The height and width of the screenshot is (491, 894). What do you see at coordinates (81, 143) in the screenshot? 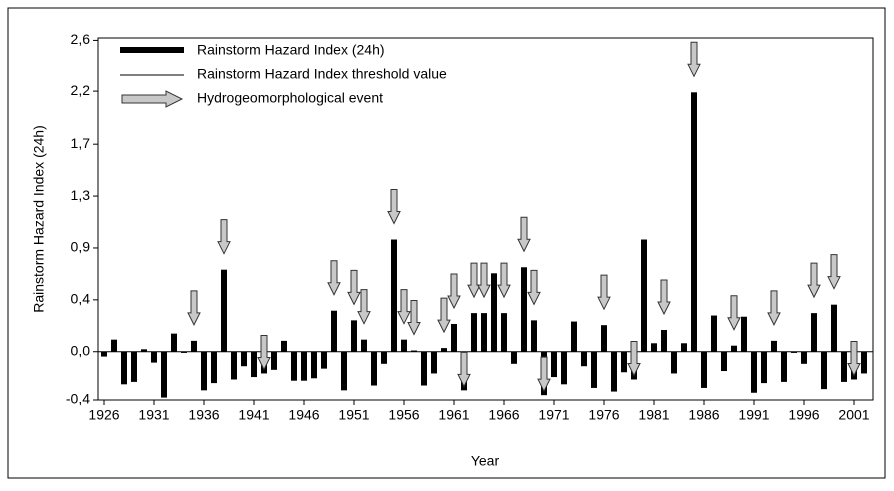
I see `y-tick-label: 1,7` at bounding box center [81, 143].